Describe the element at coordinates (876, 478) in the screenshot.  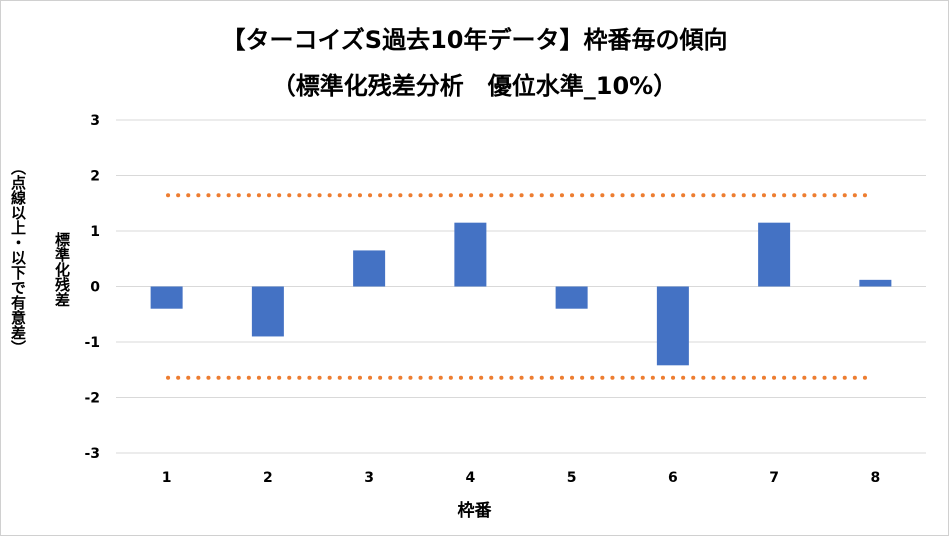
I see `x-tick-label: 8` at that location.